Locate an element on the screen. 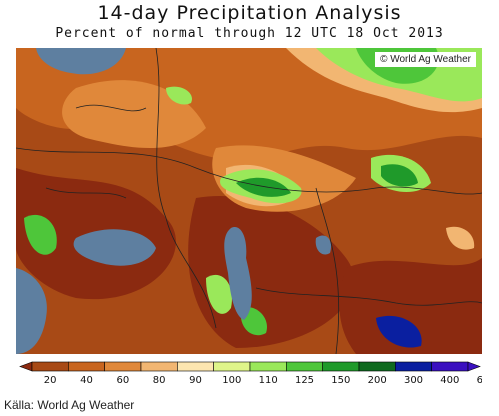 The height and width of the screenshot is (416, 499). black-sea is located at coordinates (114, 247).